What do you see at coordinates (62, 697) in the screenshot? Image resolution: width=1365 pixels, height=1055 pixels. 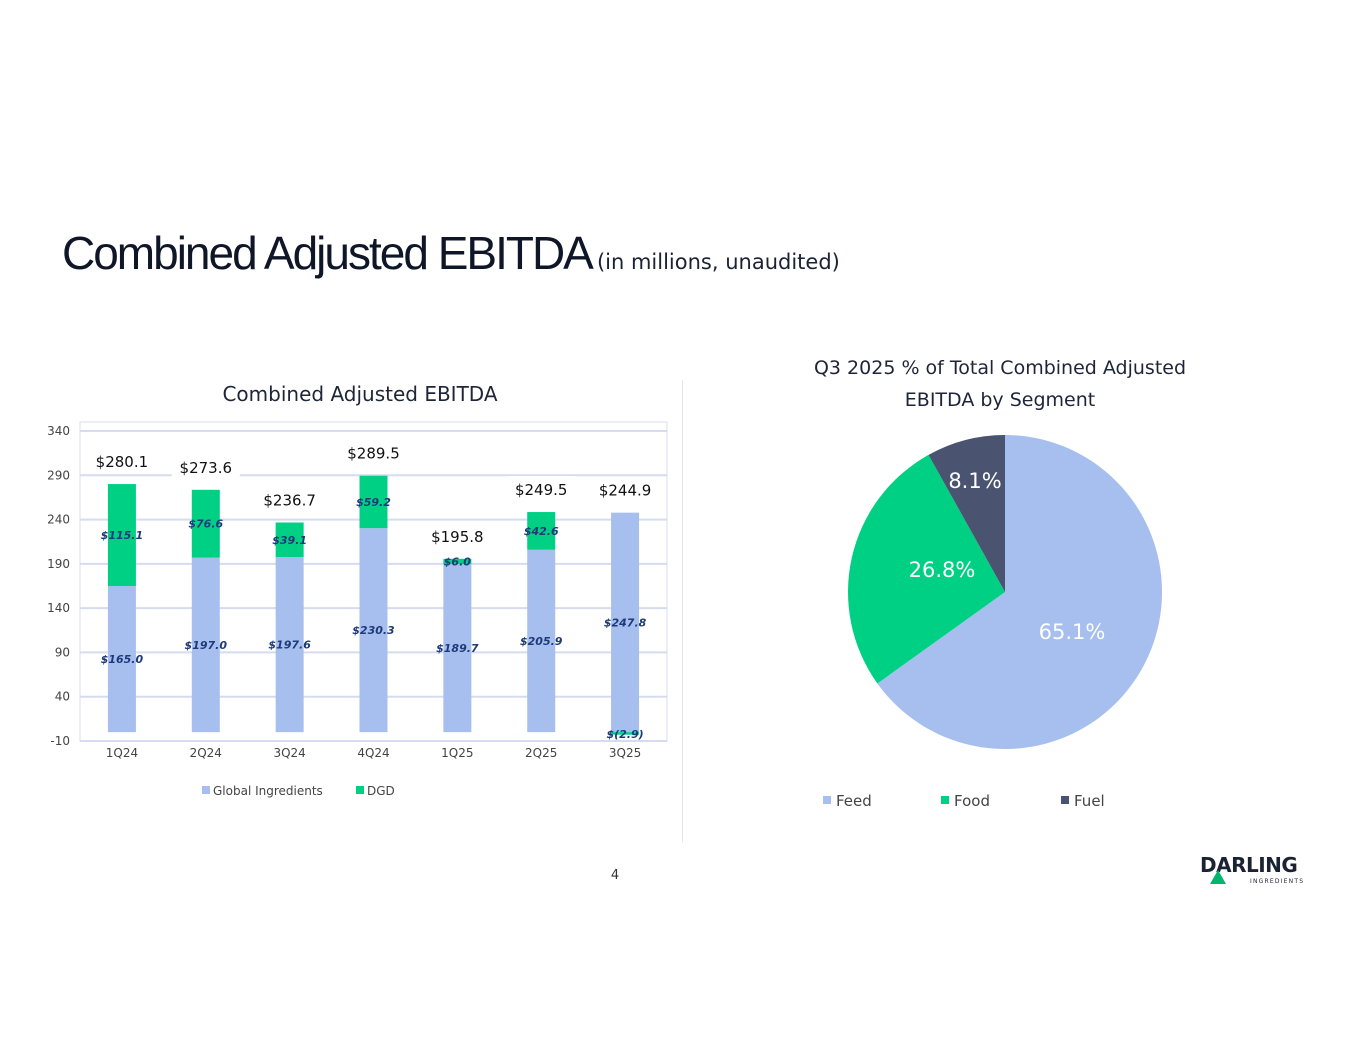 I see `y-tick-label: 40` at bounding box center [62, 697].